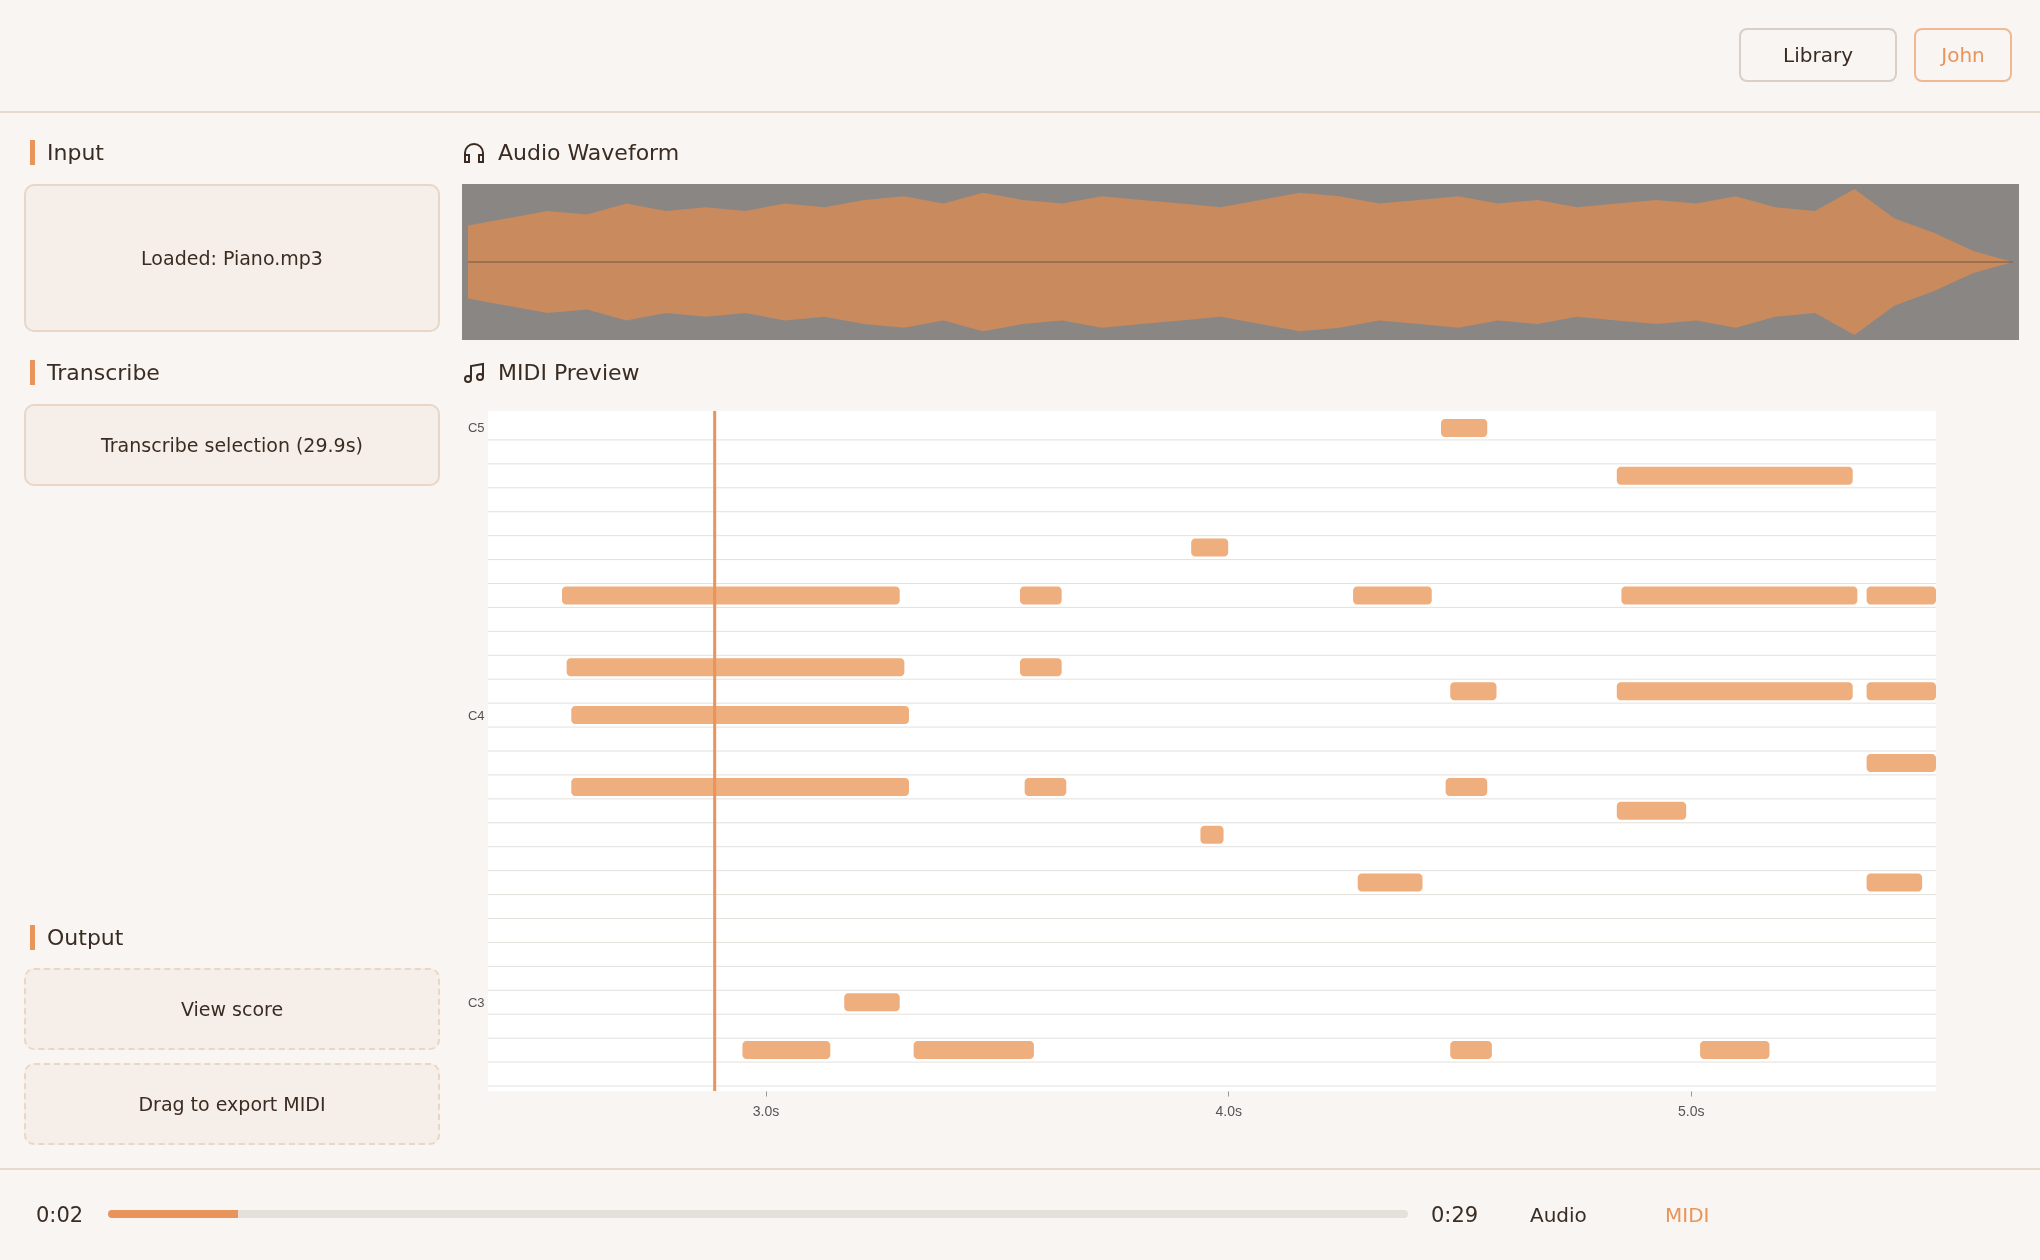 The width and height of the screenshot is (2040, 1260). Describe the element at coordinates (476, 715) in the screenshot. I see `y-tick-label: C4` at that location.